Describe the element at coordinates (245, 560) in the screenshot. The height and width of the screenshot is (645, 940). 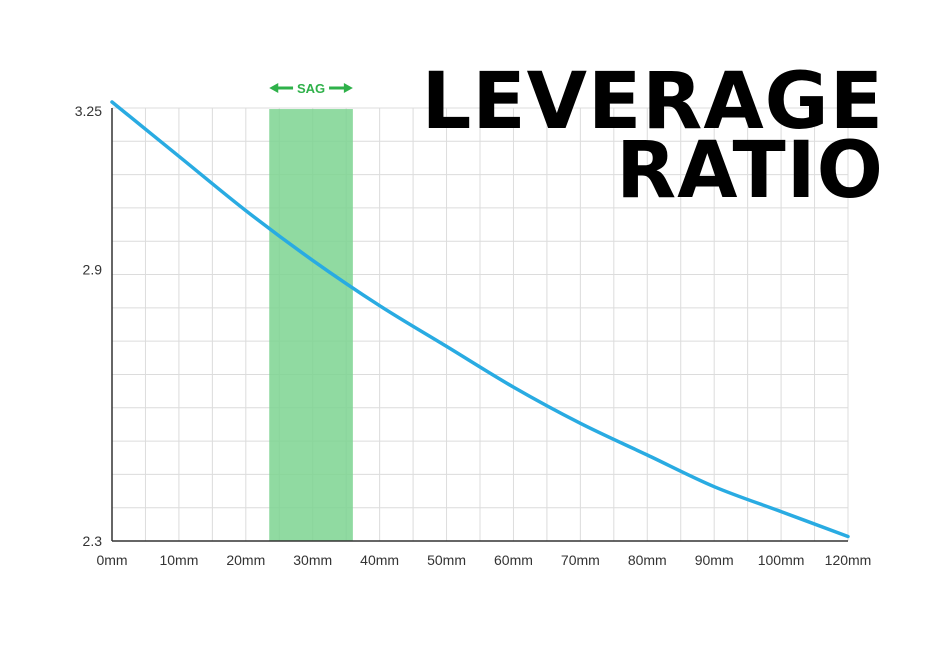
I see `x-tick-label: 20mm` at that location.